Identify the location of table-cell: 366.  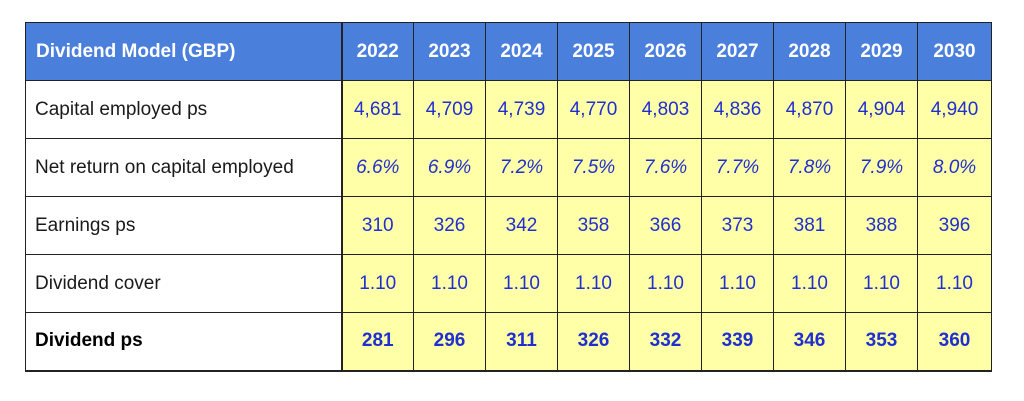
(665, 225).